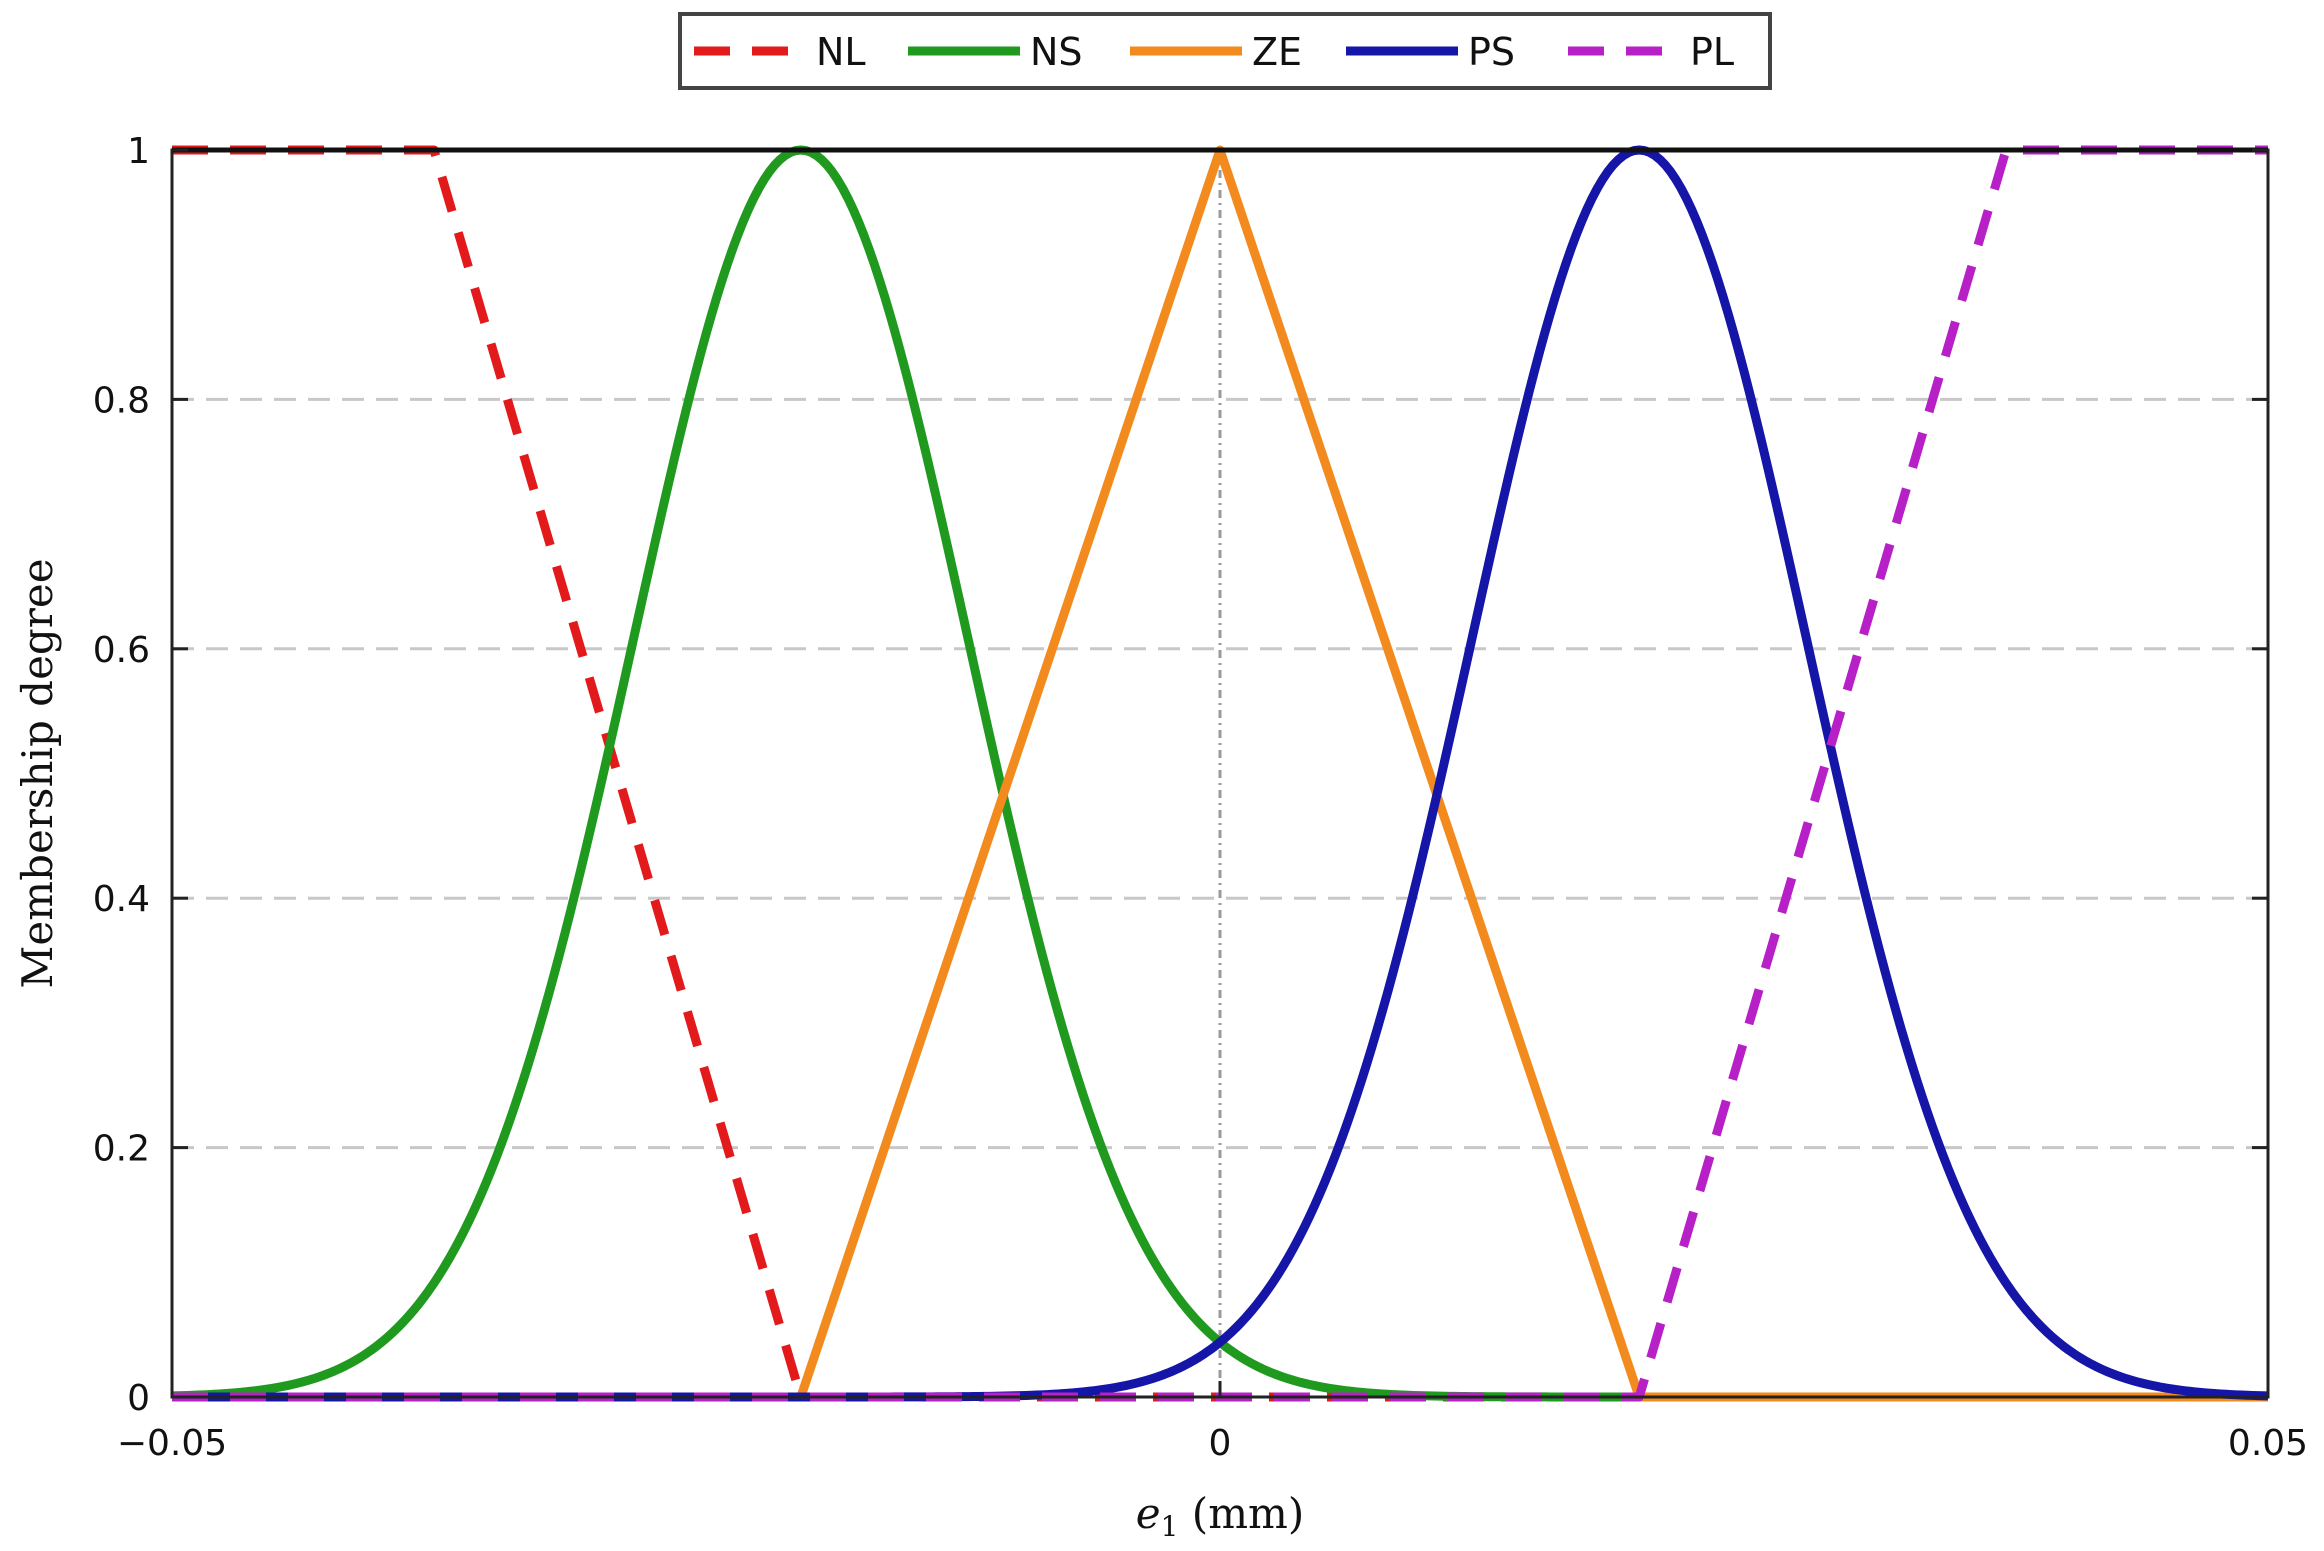 The width and height of the screenshot is (2324, 1551). I want to click on legend-label-ze: ZE, so click(1277, 52).